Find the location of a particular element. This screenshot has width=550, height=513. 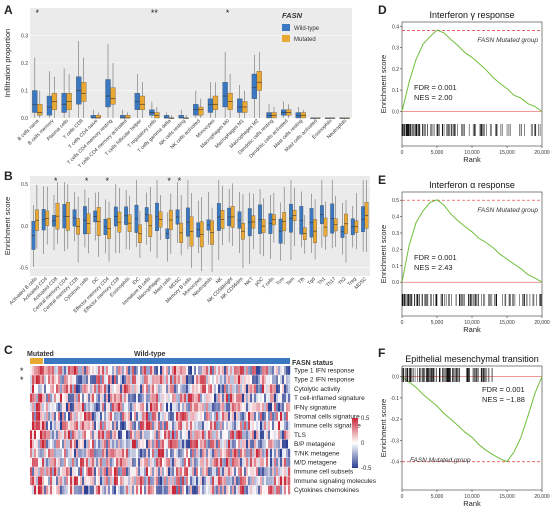

b-xtick-6: DC is located at coordinates (96, 281).